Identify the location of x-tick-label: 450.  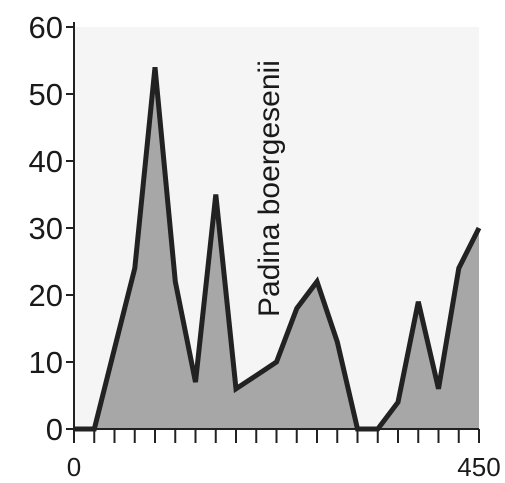
(478, 467).